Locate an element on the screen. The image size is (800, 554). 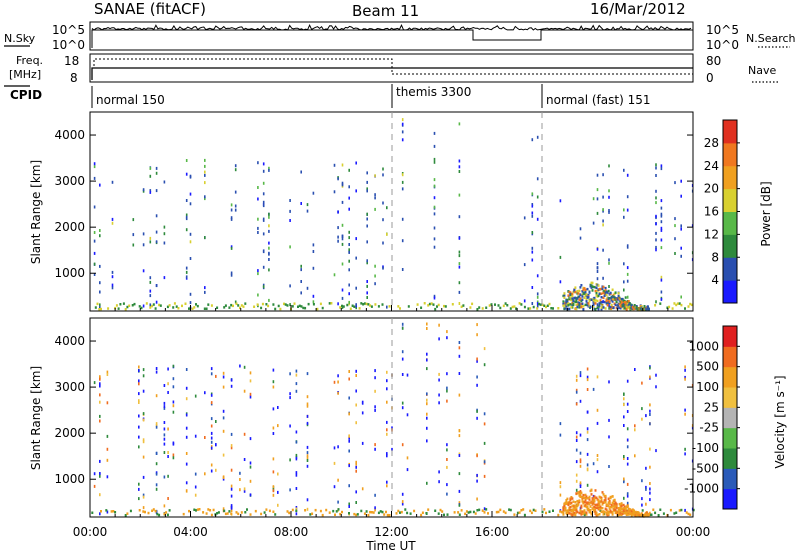
colorbar-tick-label: 16 is located at coordinates (711, 212).